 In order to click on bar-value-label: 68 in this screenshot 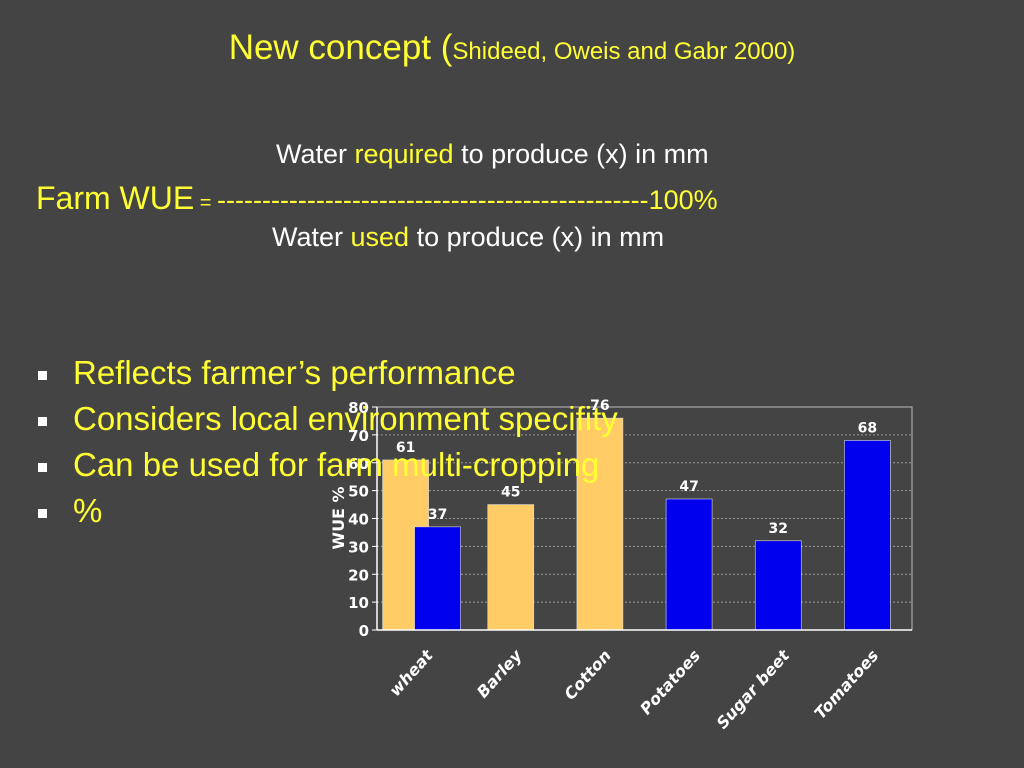, I will do `click(867, 428)`.